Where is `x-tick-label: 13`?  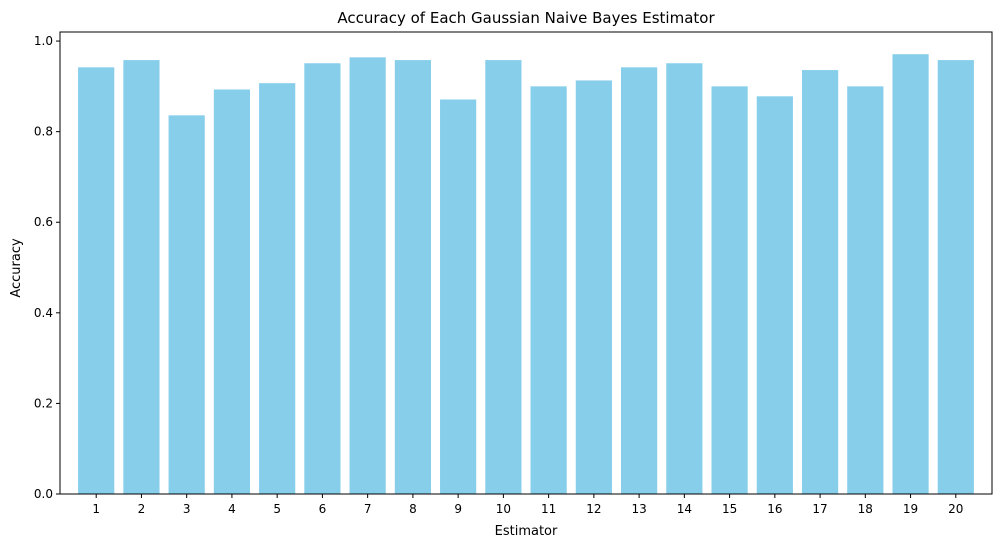
x-tick-label: 13 is located at coordinates (638, 509).